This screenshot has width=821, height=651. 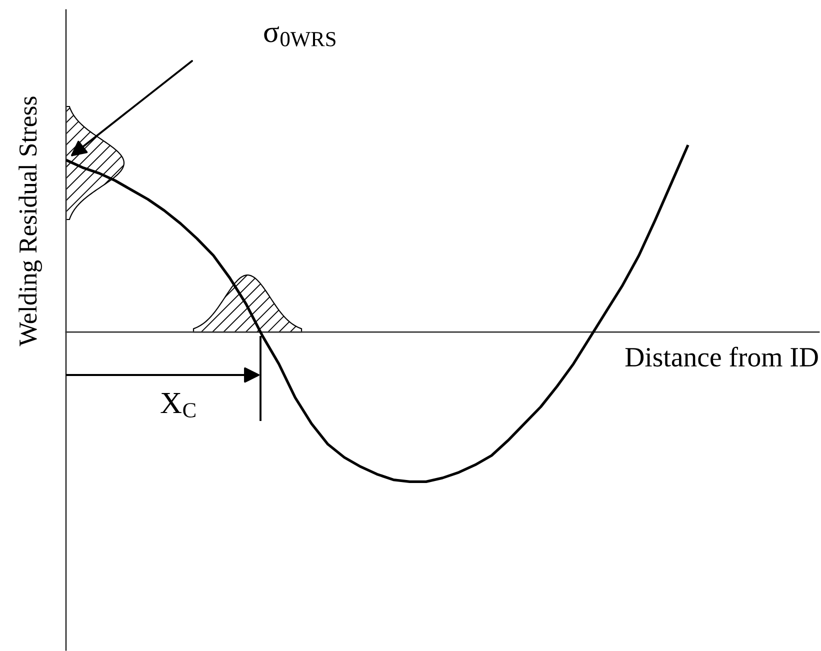 What do you see at coordinates (721, 356) in the screenshot?
I see `x-axis-title: Distance from ID` at bounding box center [721, 356].